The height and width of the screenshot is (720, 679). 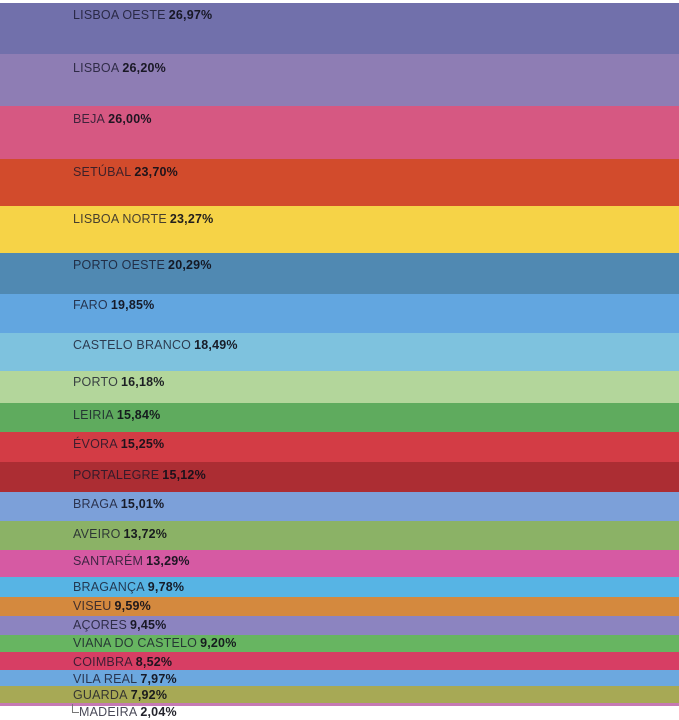 What do you see at coordinates (339, 678) in the screenshot?
I see `band-vila-real` at bounding box center [339, 678].